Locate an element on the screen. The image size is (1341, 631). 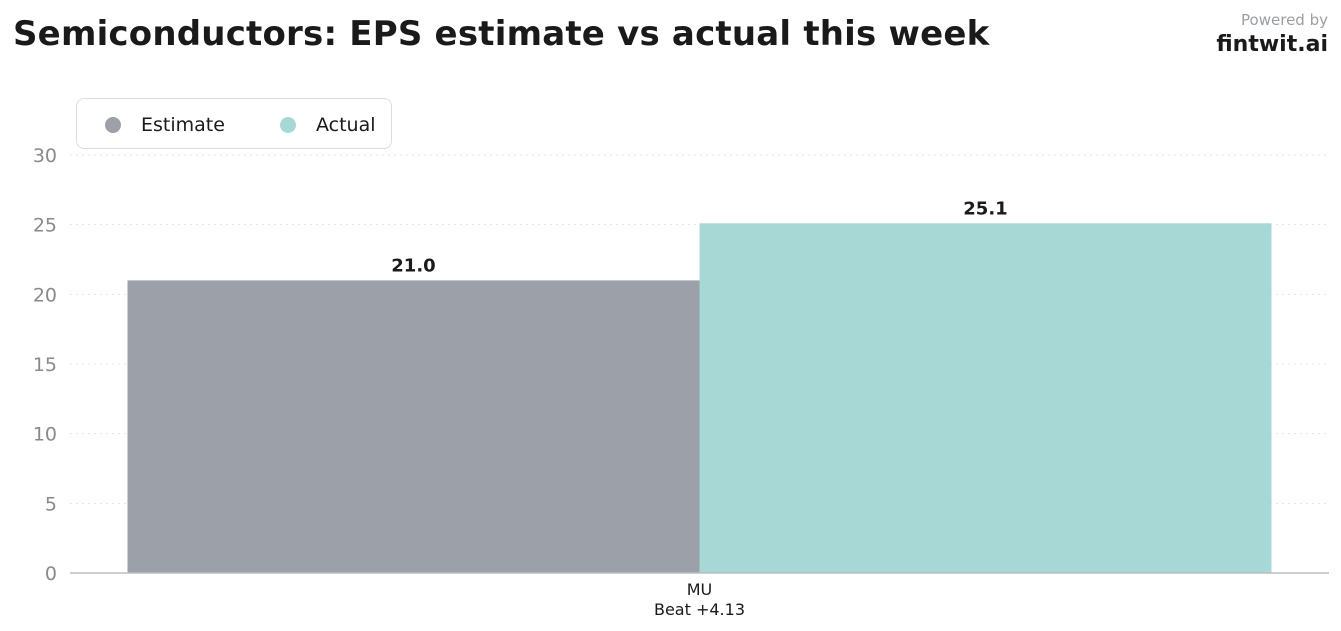
legend: Estimate Actual is located at coordinates (234, 123).